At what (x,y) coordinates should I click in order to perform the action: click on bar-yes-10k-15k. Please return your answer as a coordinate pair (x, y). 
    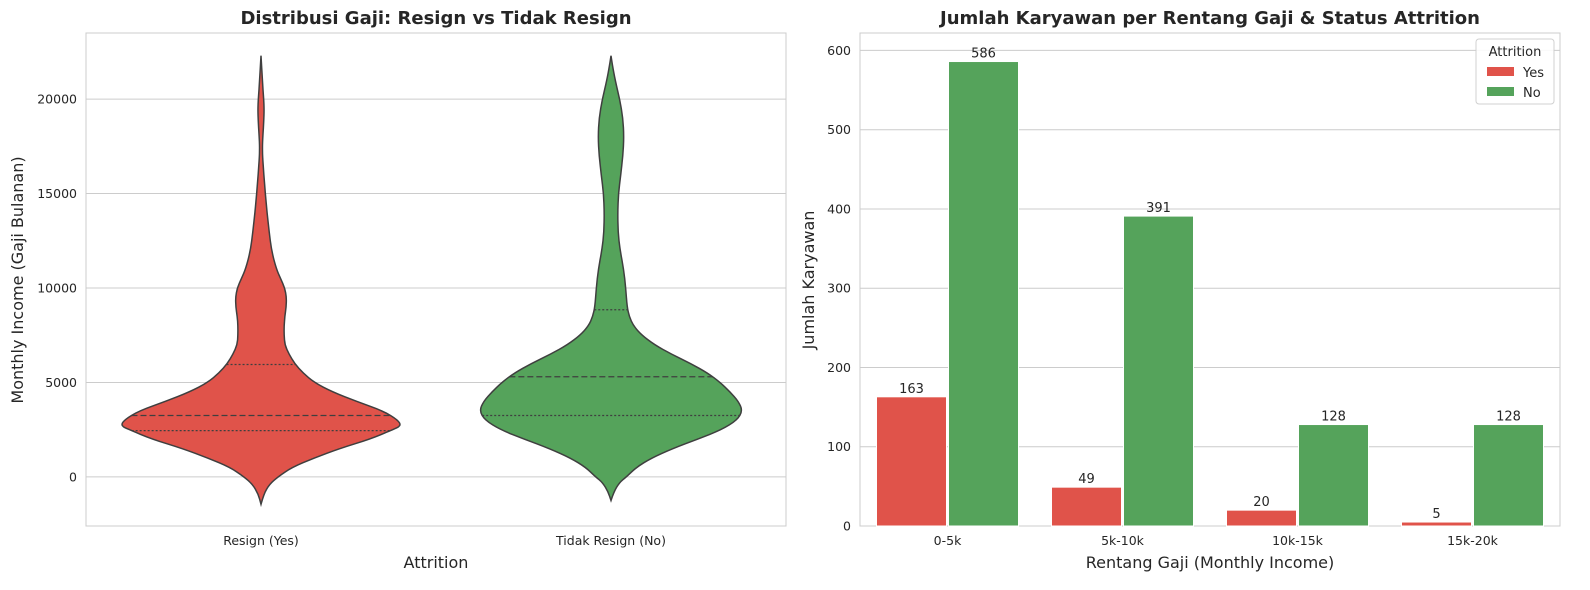
    Looking at the image, I should click on (1261, 518).